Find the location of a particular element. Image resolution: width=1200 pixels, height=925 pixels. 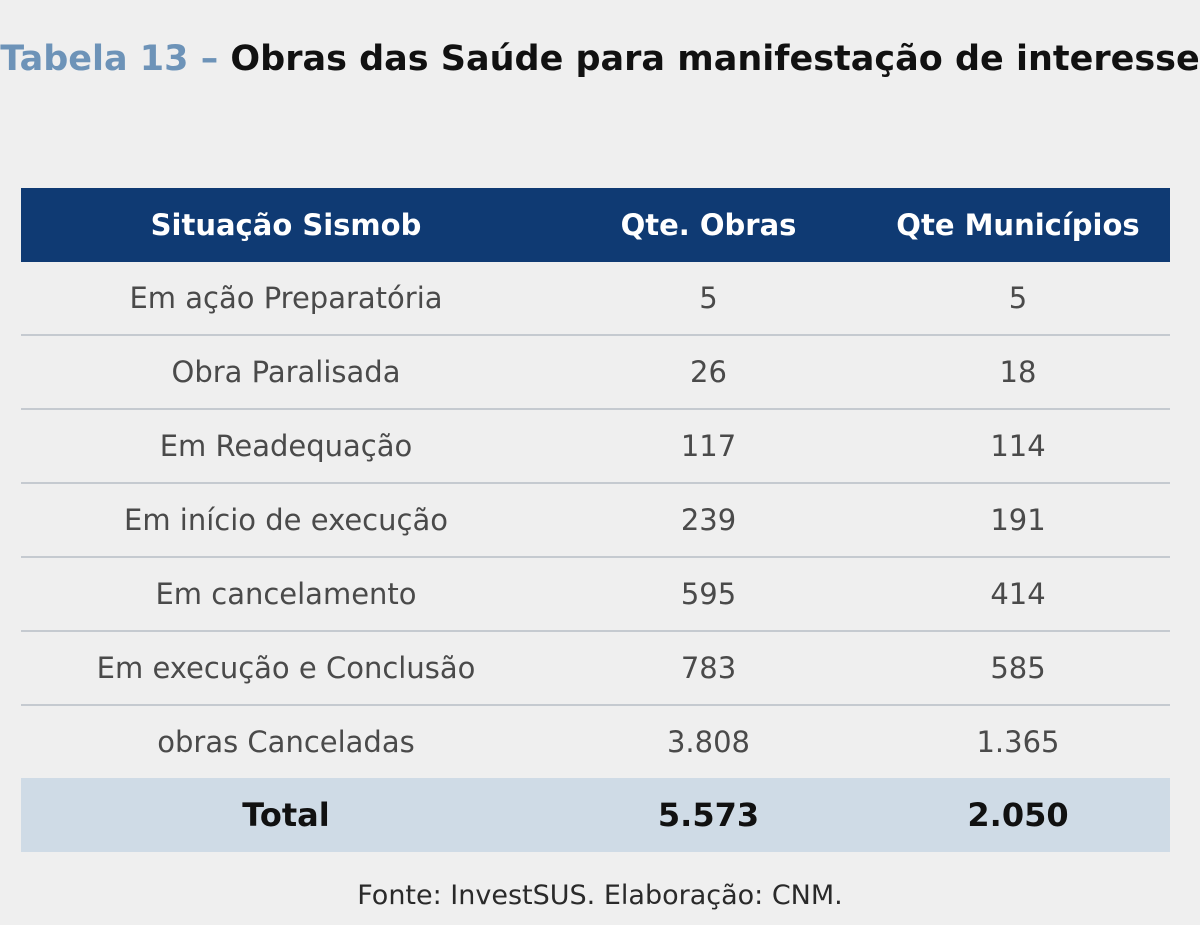

source-note: Fonte: InvestSUS. Elaboração: CNM. is located at coordinates (600, 895).